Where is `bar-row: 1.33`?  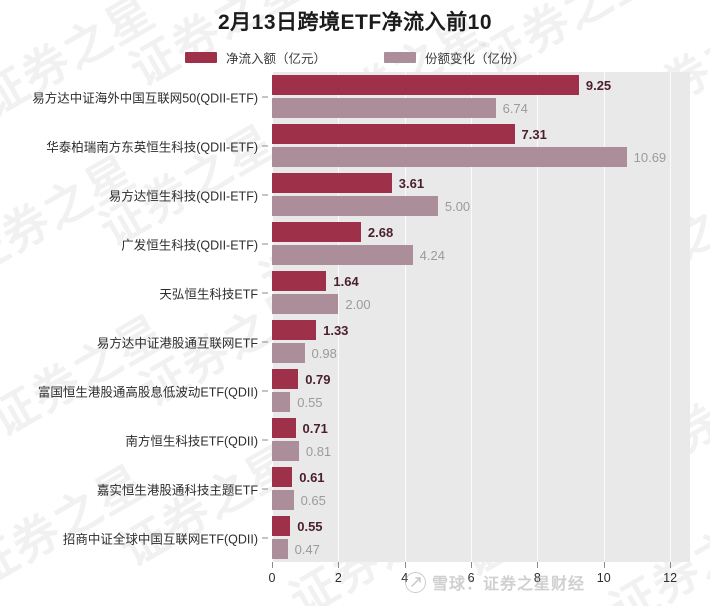 bar-row: 1.33 is located at coordinates (310, 330).